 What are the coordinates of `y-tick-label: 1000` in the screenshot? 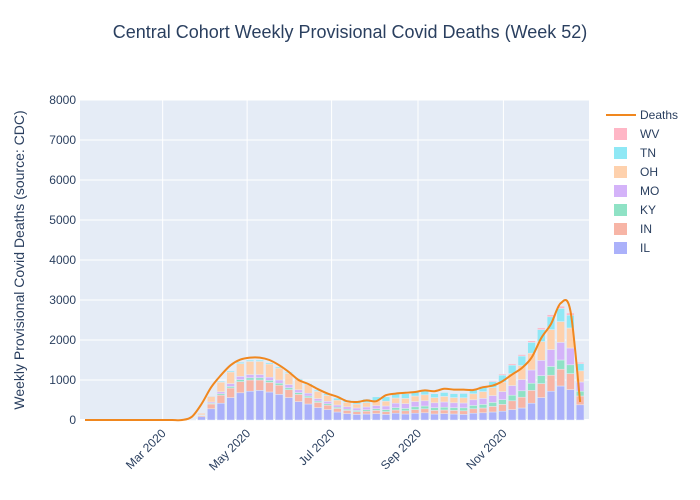 It's located at (62, 380).